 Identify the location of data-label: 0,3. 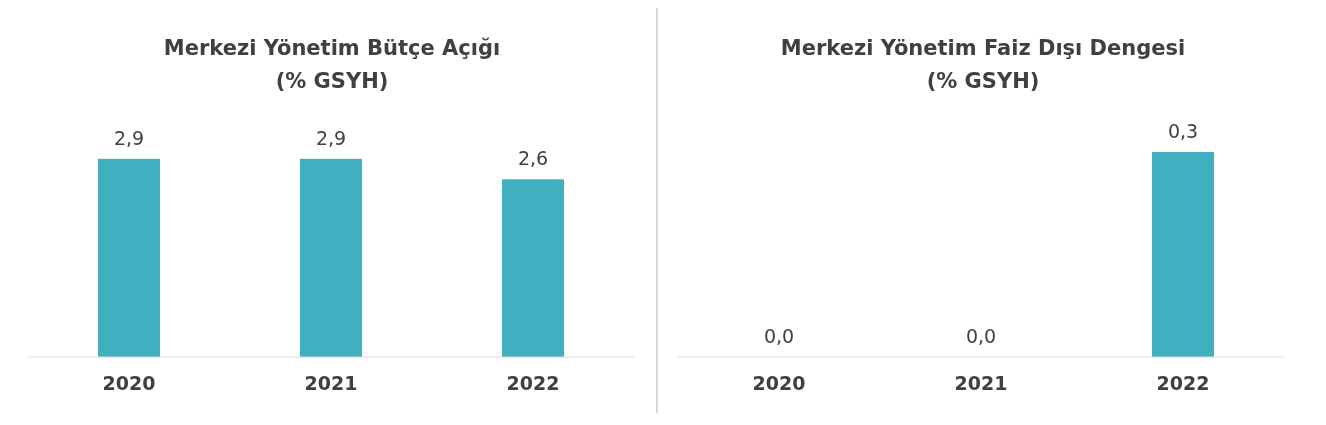
(1183, 131).